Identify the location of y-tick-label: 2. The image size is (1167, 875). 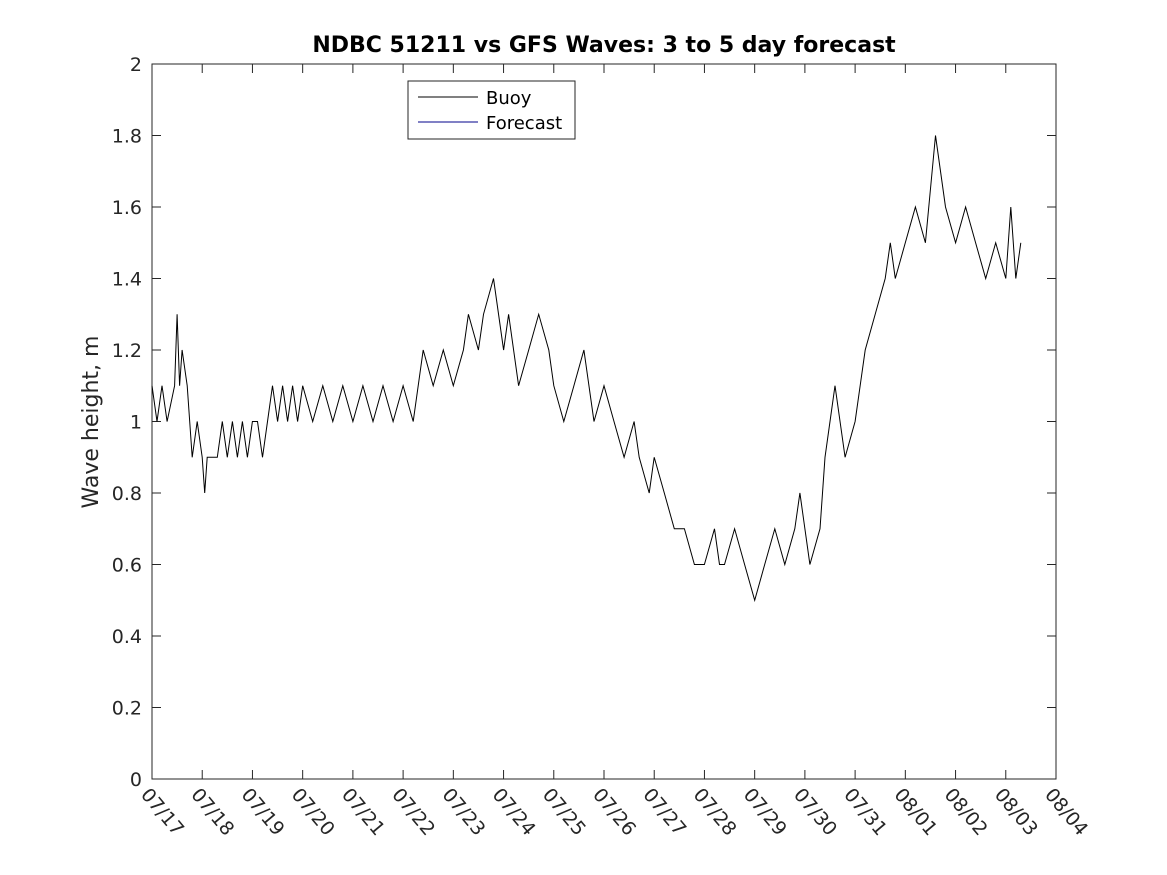
(136, 65).